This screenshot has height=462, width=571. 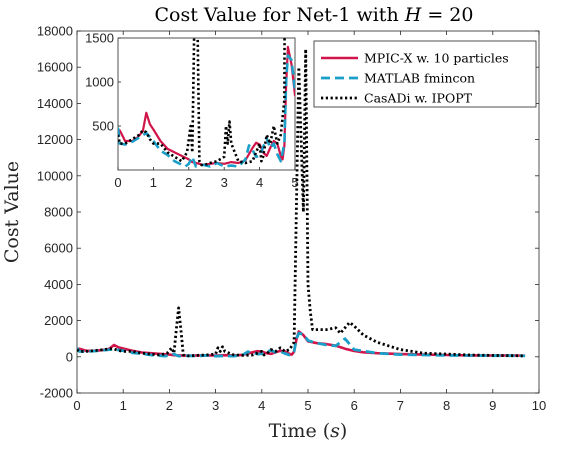 I want to click on x-axis-label: Time (s), so click(x=308, y=431).